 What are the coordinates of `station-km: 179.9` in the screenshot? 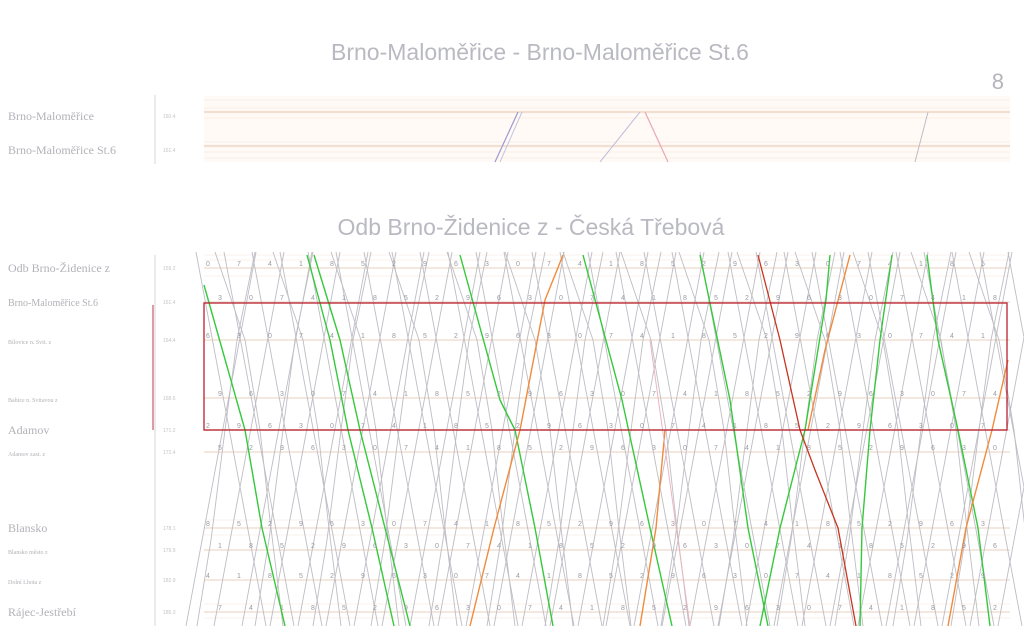 It's located at (169, 551).